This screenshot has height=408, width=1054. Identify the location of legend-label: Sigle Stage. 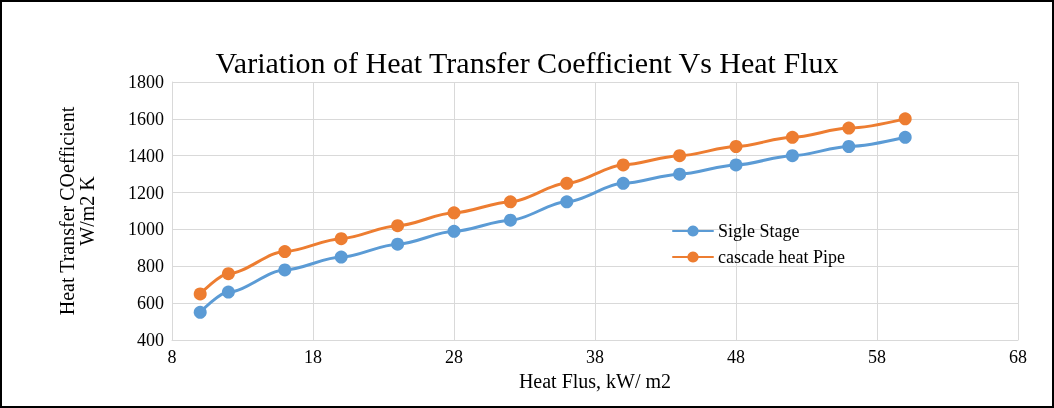
(759, 231).